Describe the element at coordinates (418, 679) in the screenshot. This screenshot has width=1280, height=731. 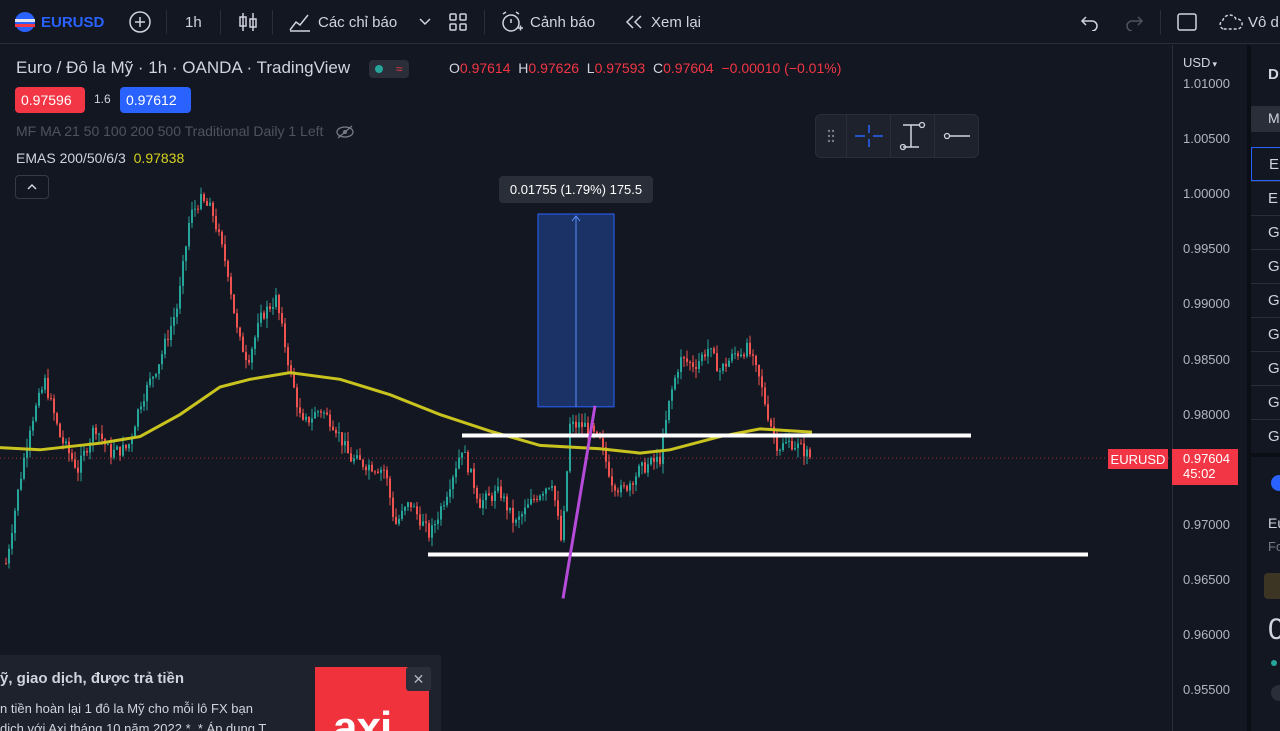
I see `close-button: ✕` at that location.